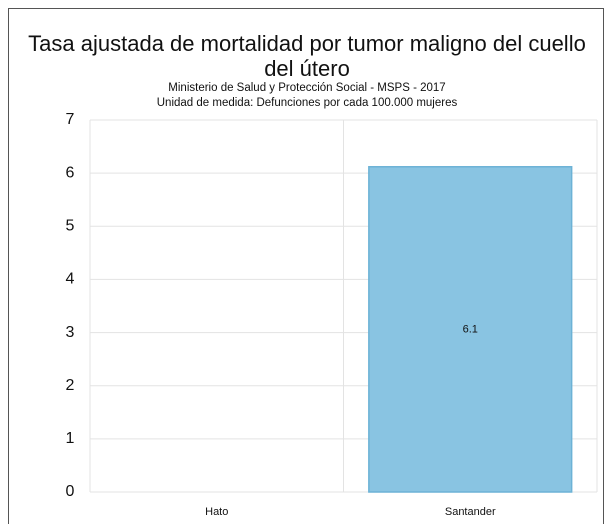 The height and width of the screenshot is (524, 613). What do you see at coordinates (70, 172) in the screenshot?
I see `y-tick-label: 6` at bounding box center [70, 172].